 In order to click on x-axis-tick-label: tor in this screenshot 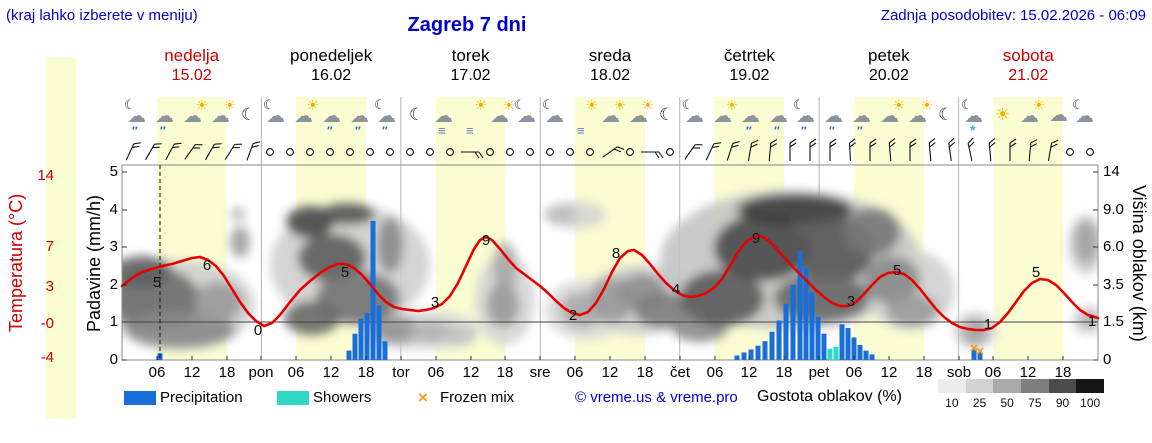, I will do `click(401, 372)`.